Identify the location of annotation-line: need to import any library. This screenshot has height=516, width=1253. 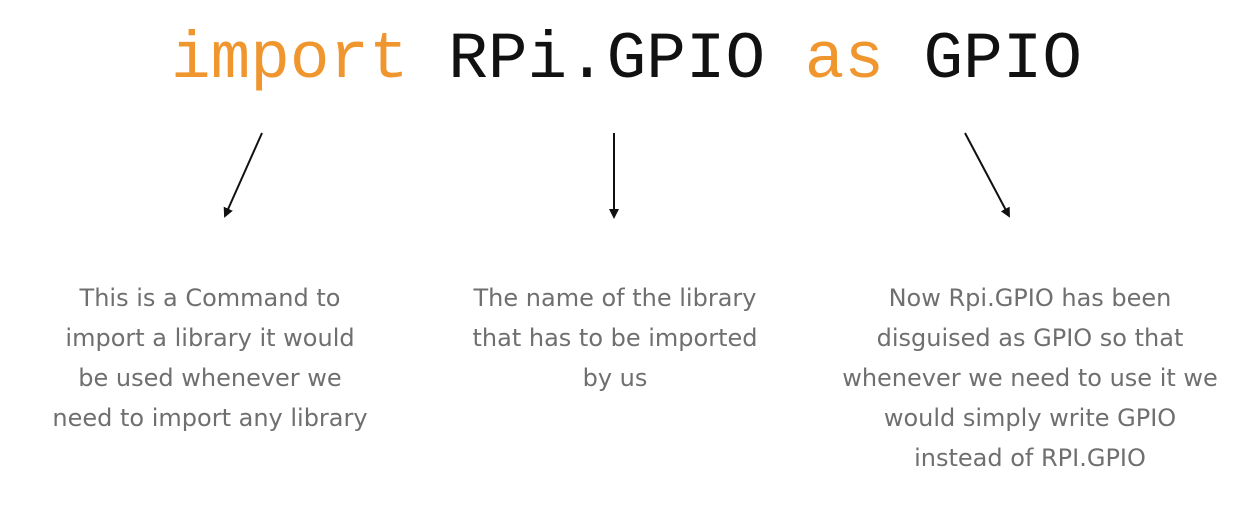
(210, 418).